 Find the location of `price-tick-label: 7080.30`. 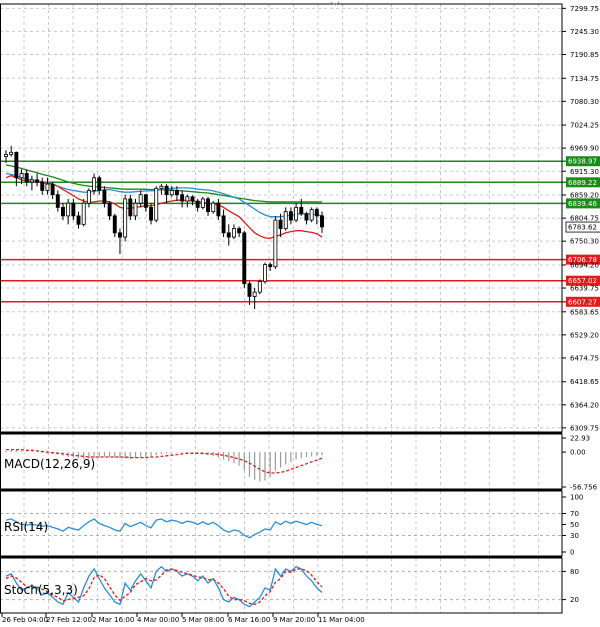

price-tick-label: 7080.30 is located at coordinates (584, 102).